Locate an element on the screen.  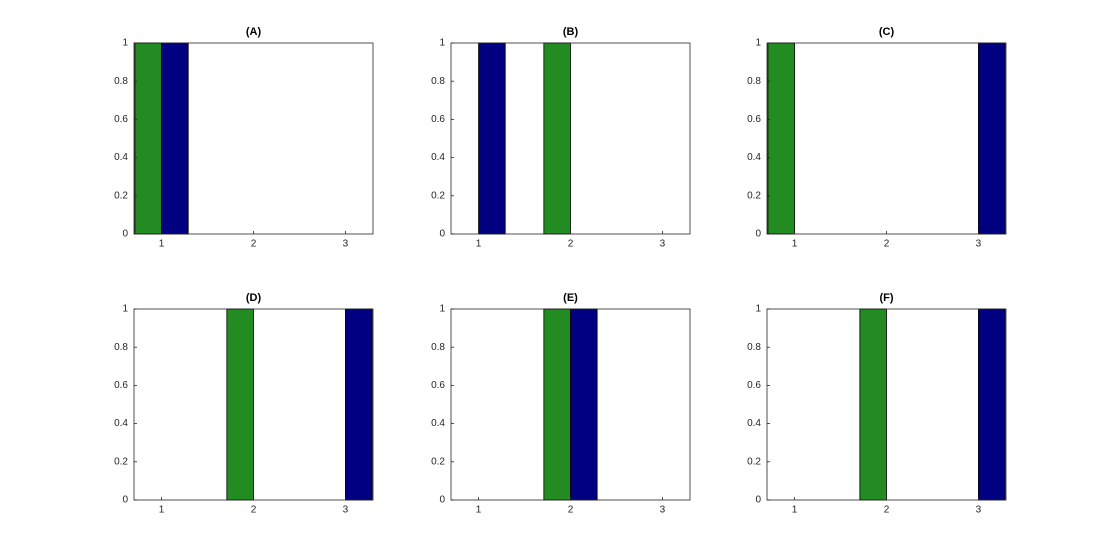
chart-title: (C) is located at coordinates (887, 32).